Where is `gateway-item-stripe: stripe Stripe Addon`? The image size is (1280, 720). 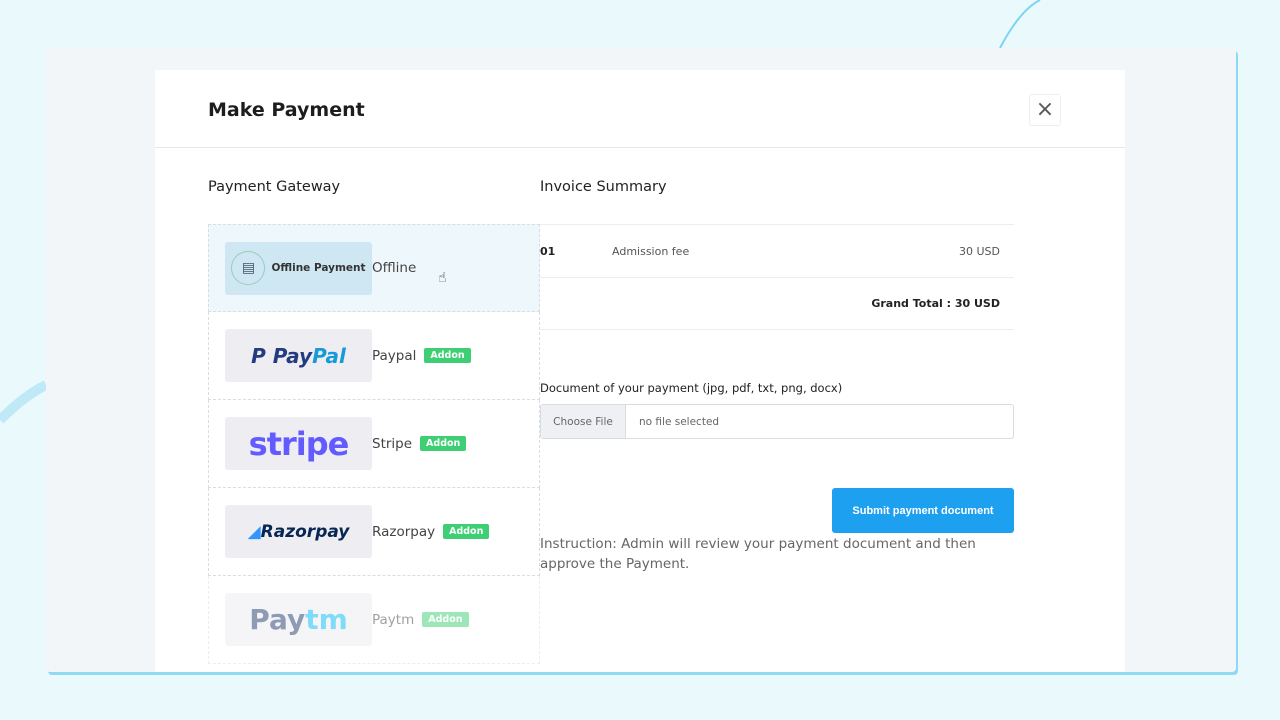 gateway-item-stripe: stripe Stripe Addon is located at coordinates (374, 444).